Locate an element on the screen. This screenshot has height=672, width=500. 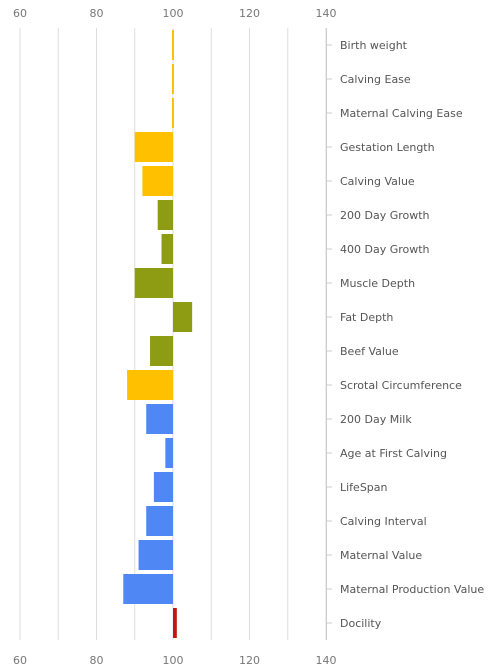
x-tick-label-bottom: 100 is located at coordinates (173, 660).